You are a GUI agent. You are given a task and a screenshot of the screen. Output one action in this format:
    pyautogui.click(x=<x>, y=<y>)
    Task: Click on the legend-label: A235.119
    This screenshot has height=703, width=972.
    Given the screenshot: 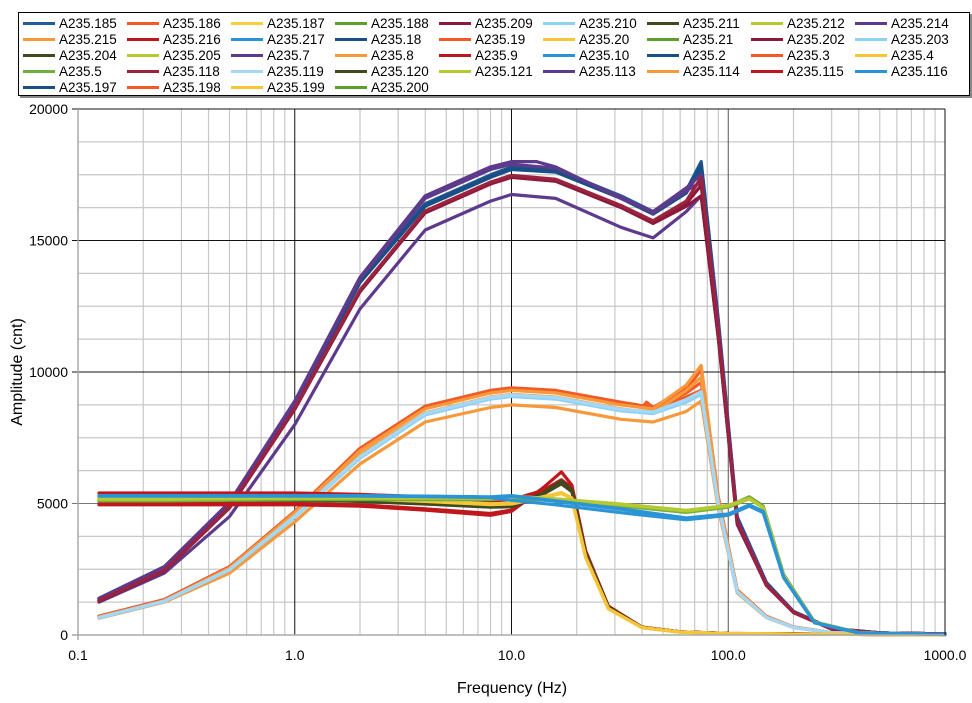 What is the action you would take?
    pyautogui.click(x=295, y=71)
    